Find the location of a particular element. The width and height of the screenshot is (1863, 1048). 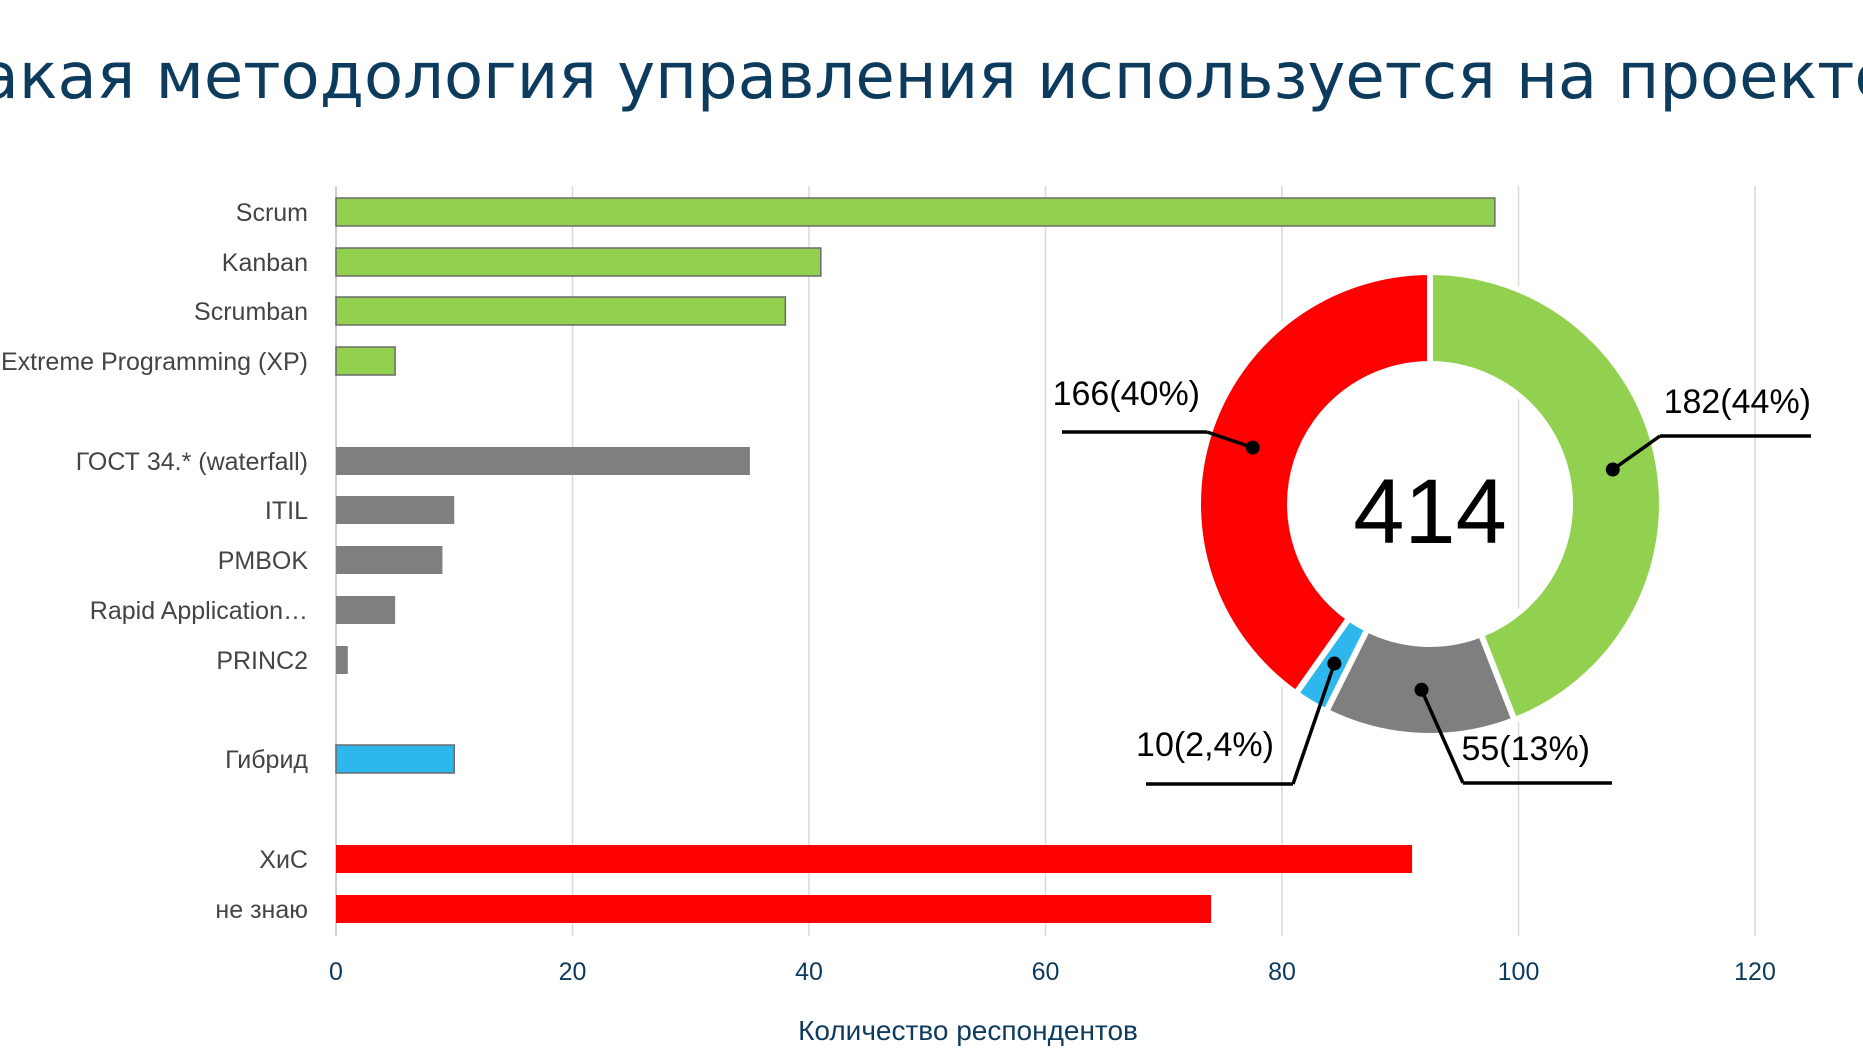

category-label-5: ITIL is located at coordinates (286, 511).